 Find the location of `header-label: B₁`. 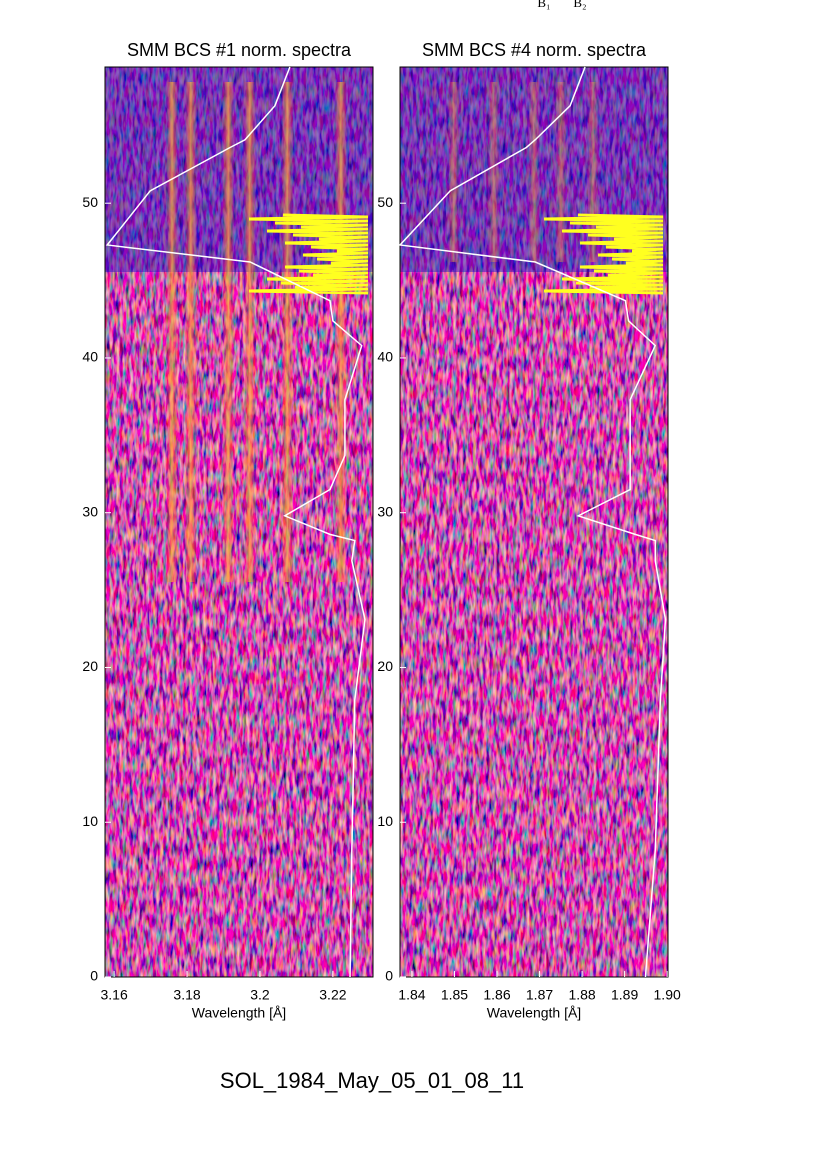

header-label: B₁ is located at coordinates (543, 5).